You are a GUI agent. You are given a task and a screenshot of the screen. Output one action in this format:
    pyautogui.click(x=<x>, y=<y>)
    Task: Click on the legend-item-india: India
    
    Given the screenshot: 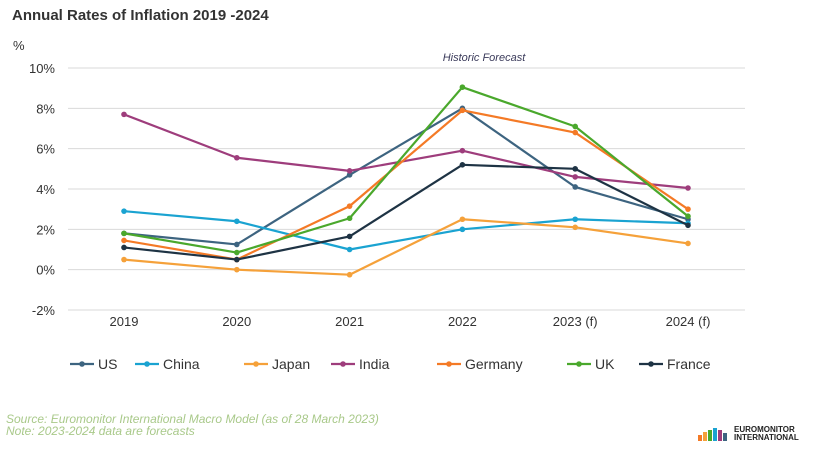 What is the action you would take?
    pyautogui.click(x=360, y=364)
    